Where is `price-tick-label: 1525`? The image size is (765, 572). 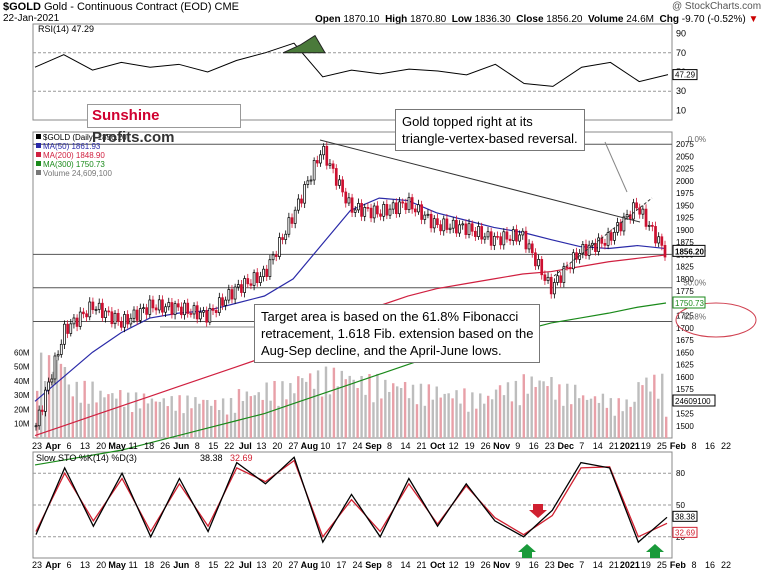
price-tick-label: 1525 is located at coordinates (685, 414).